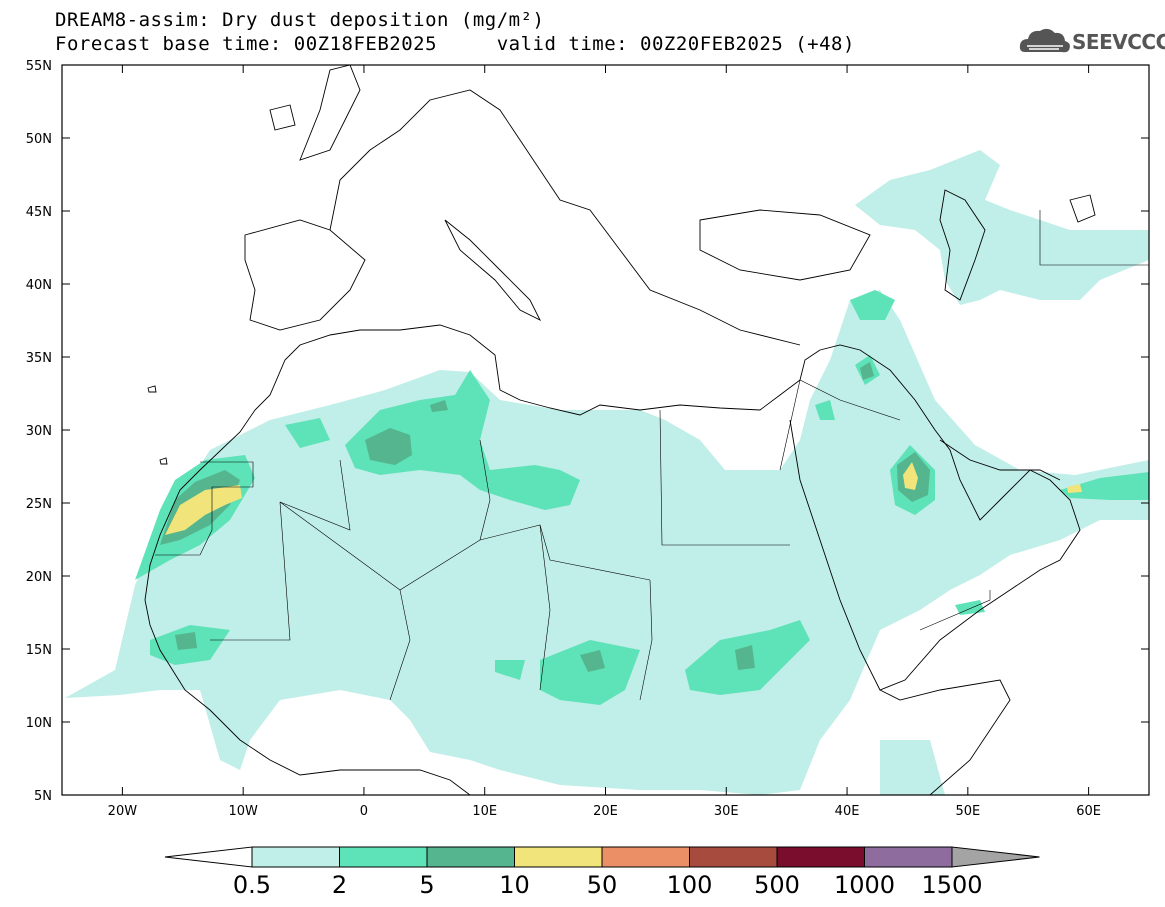  I want to click on colorbar-under-arrow, so click(208, 857).